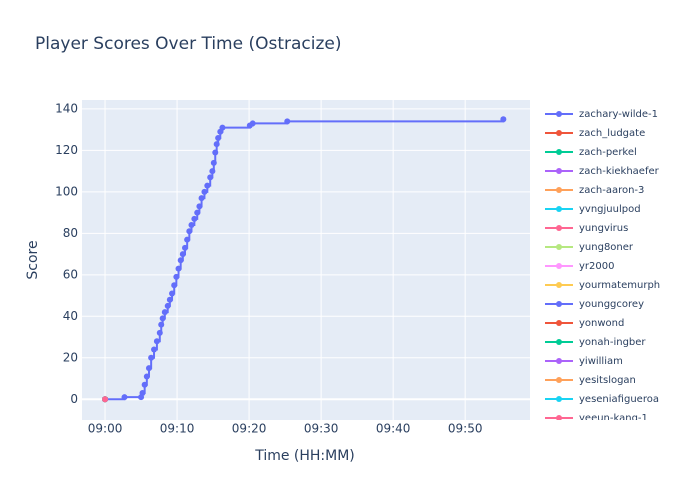  Describe the element at coordinates (608, 152) in the screenshot. I see `legend-label: zach-perkel` at that location.